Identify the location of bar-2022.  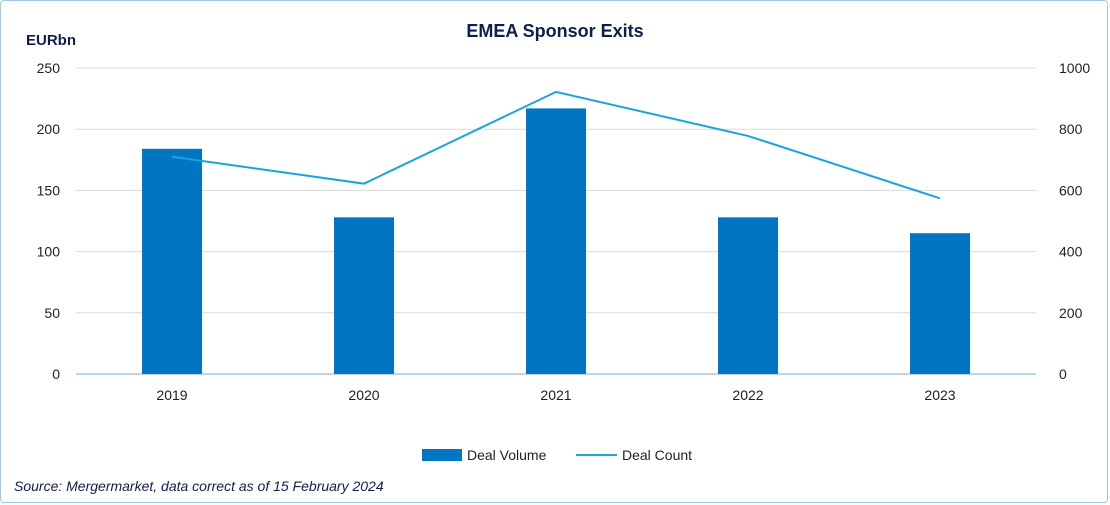
(748, 295).